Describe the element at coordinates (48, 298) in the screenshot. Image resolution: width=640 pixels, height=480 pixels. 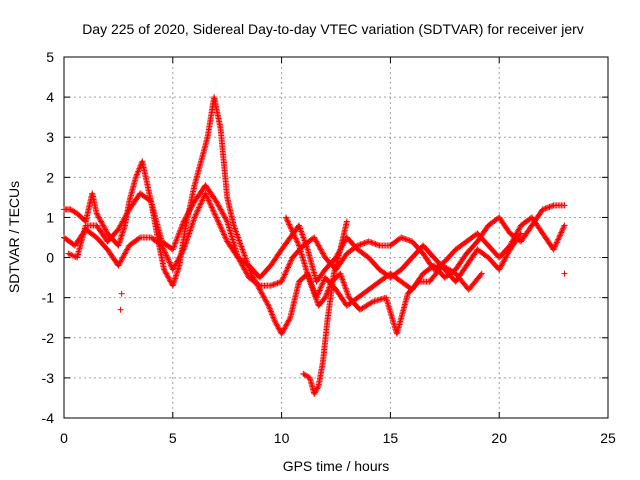
I see `y-tick-label: -1` at that location.